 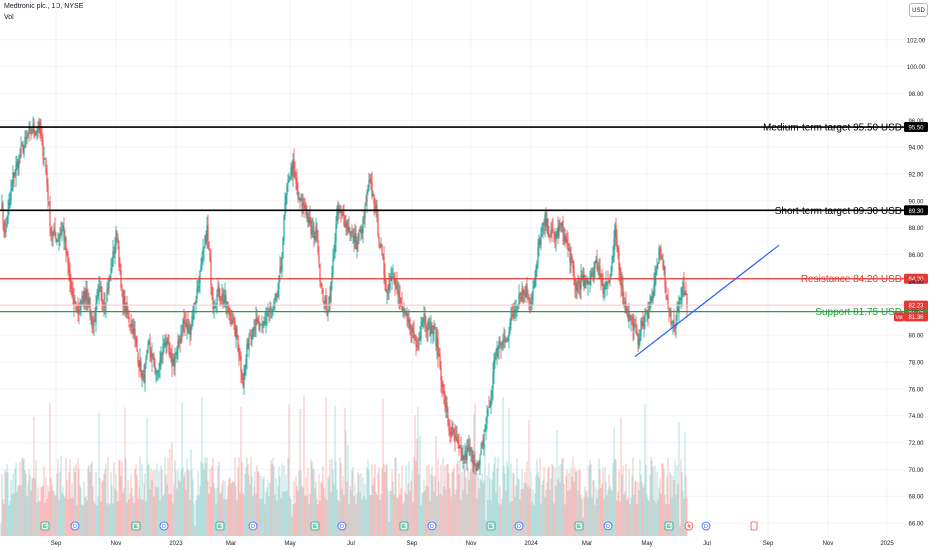 What do you see at coordinates (689, 526) in the screenshot?
I see `split-icon` at bounding box center [689, 526].